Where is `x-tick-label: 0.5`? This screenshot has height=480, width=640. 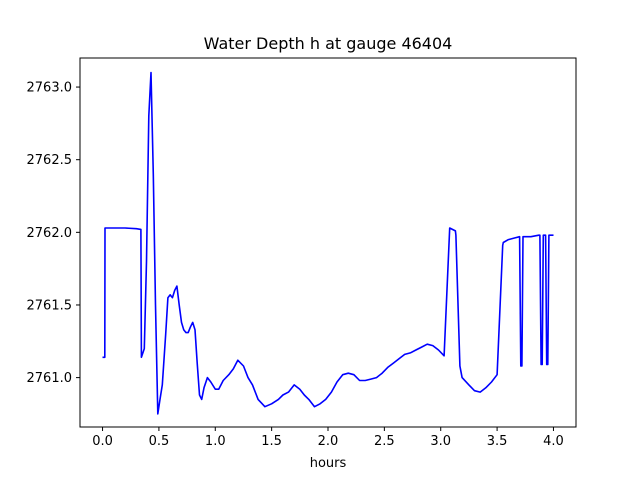
x-tick-label: 0.5 is located at coordinates (159, 441).